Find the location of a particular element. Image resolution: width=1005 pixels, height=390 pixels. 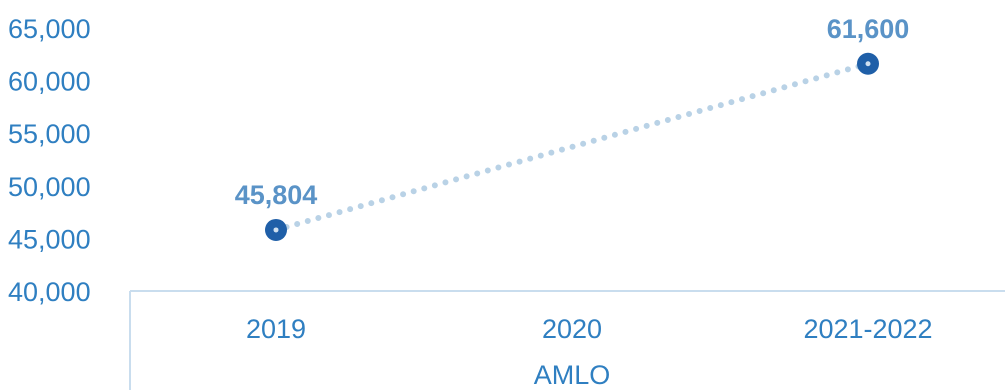

y-tick-label: 50,000 is located at coordinates (49, 187).